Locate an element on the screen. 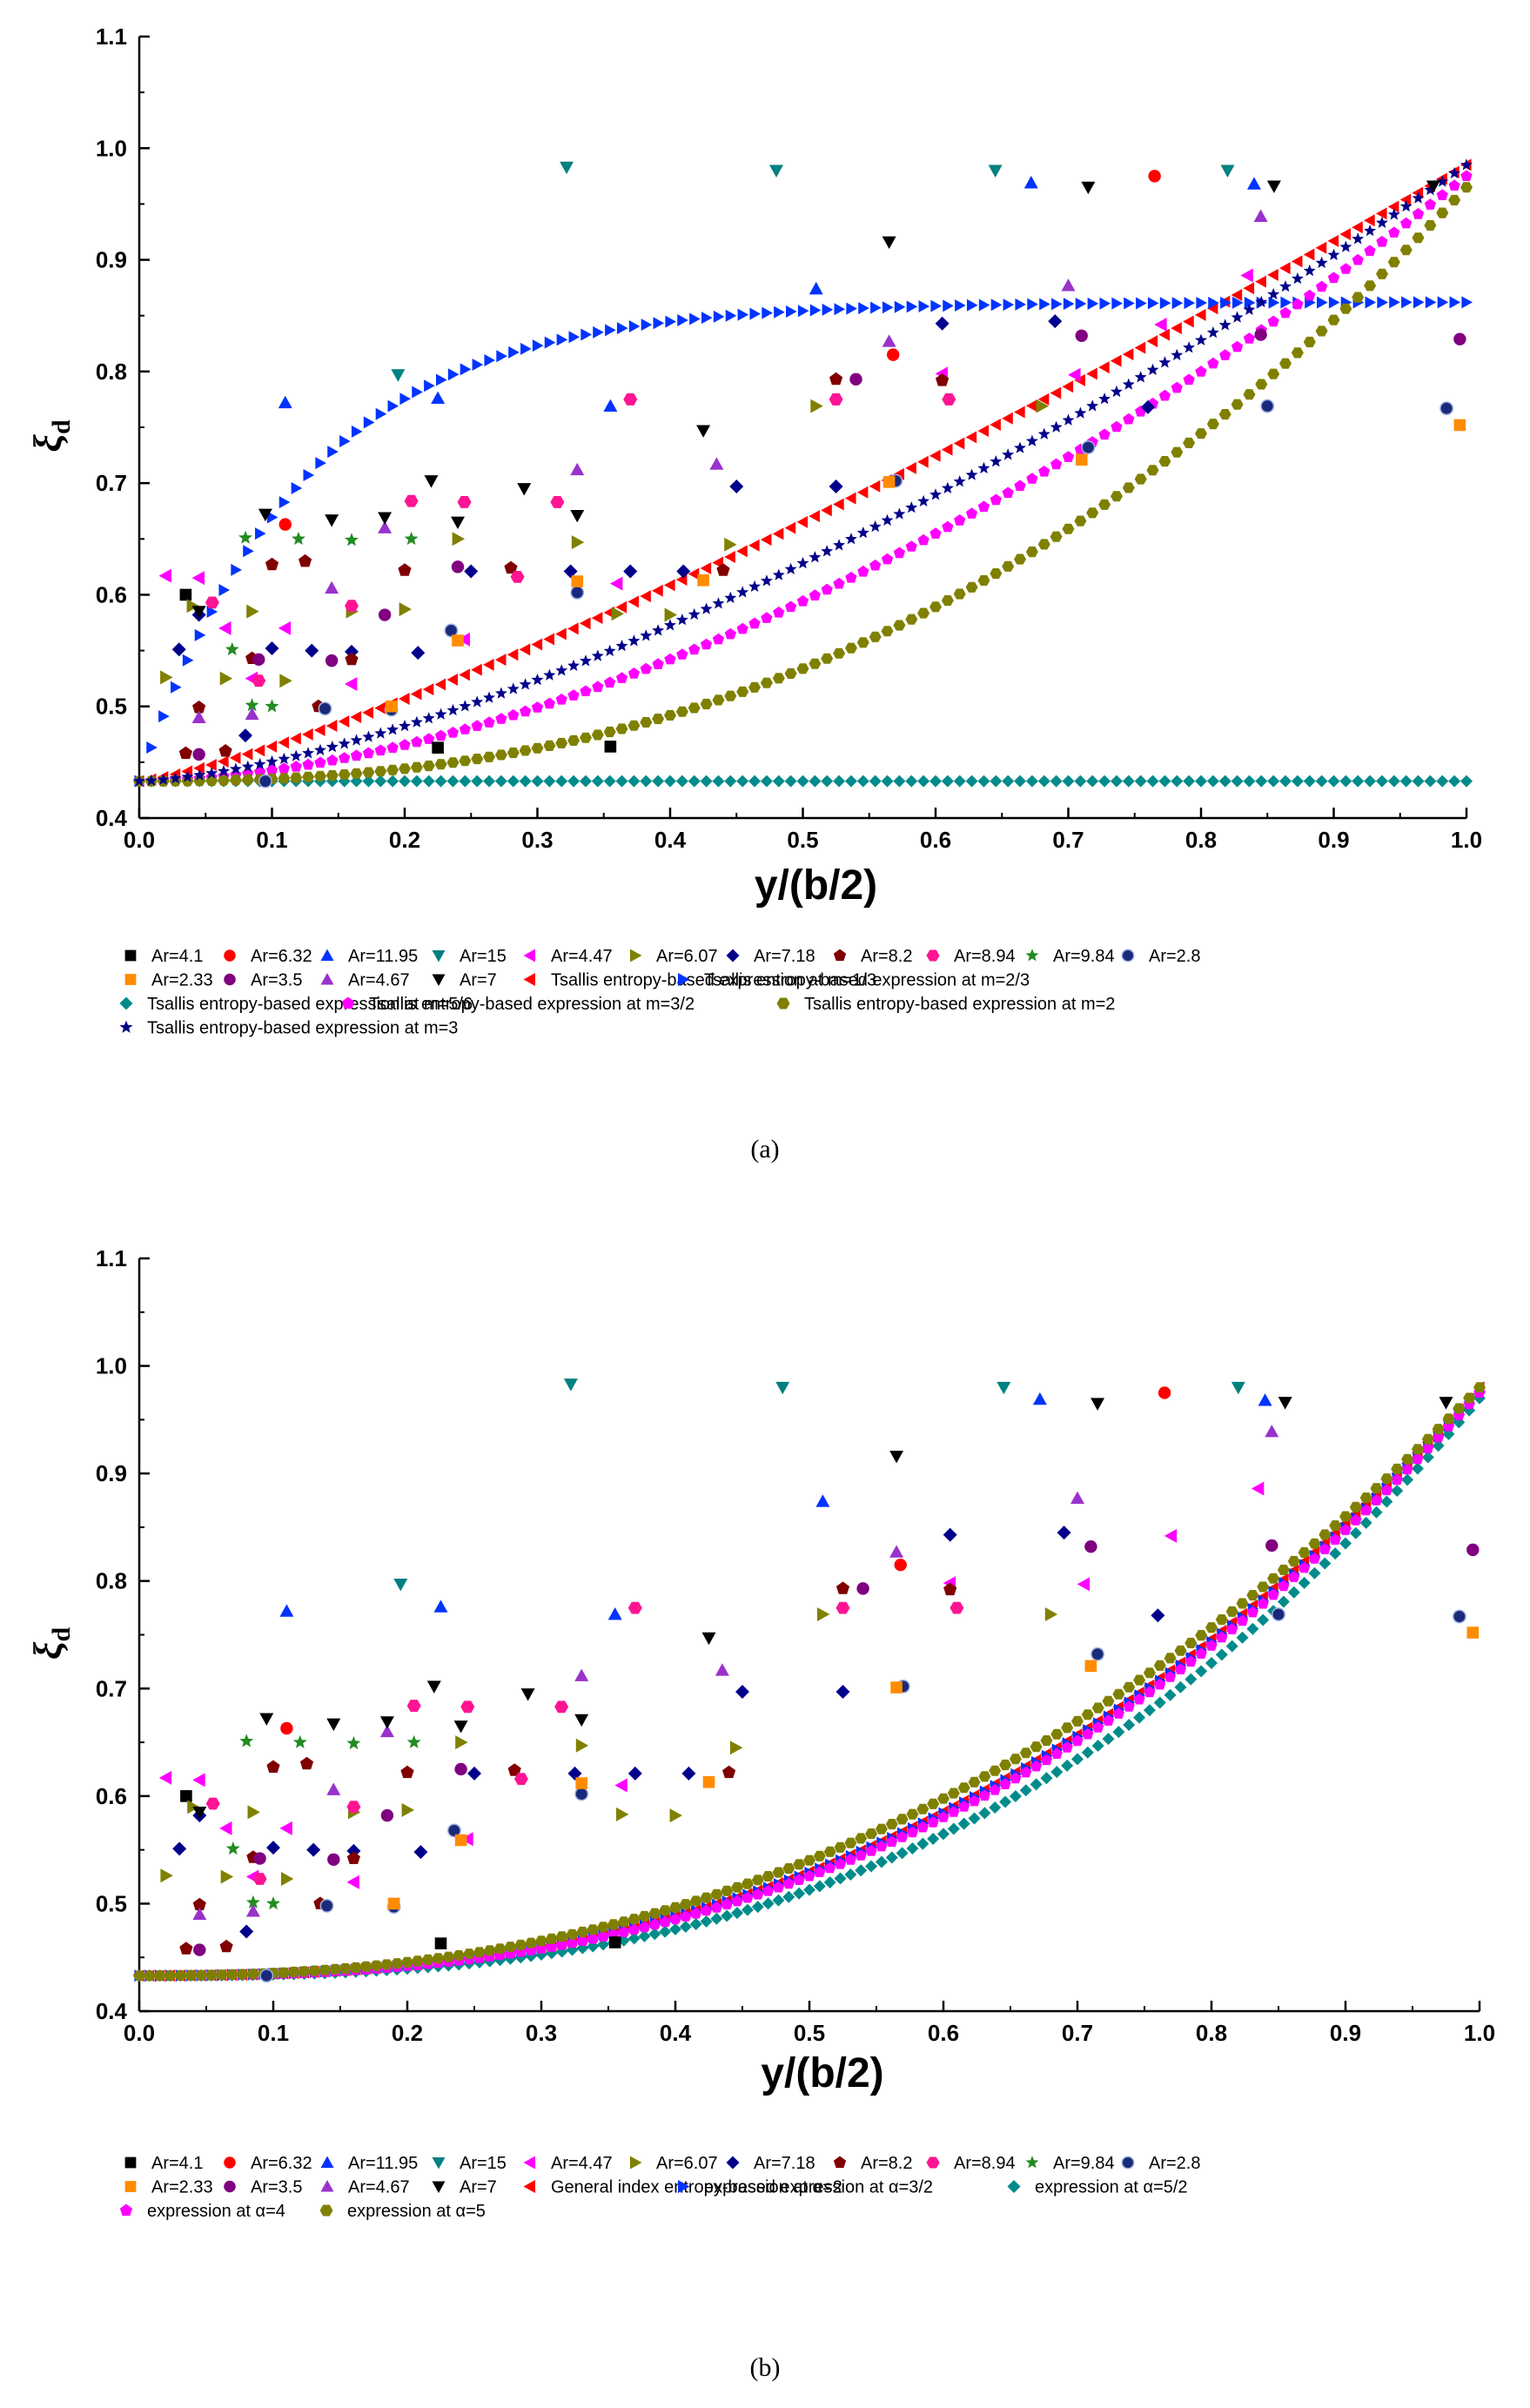  observed-series is located at coordinates (719, 350).